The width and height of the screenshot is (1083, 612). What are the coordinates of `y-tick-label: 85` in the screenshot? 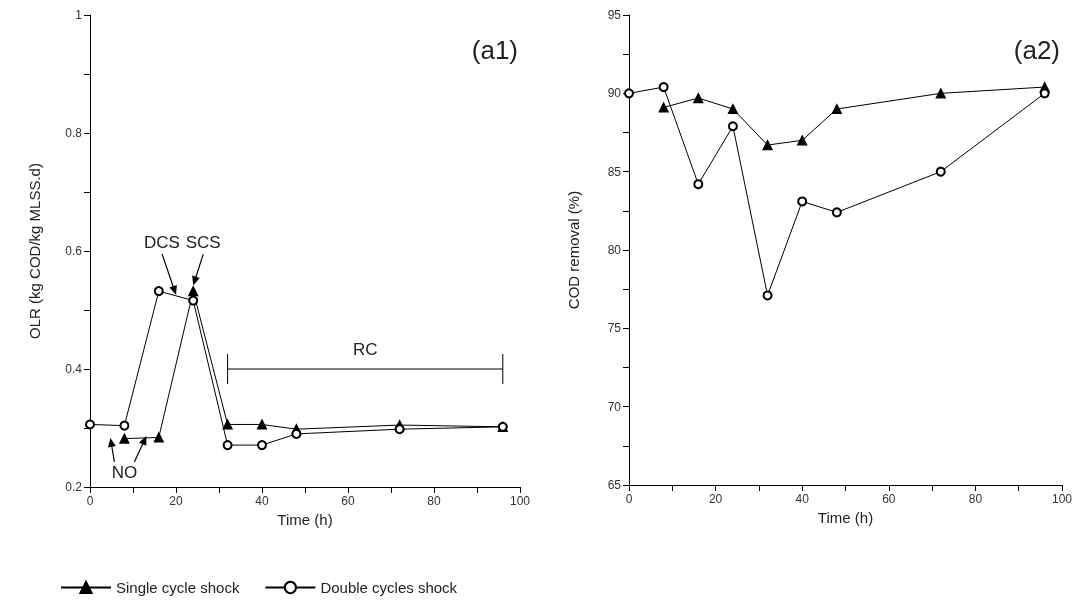 It's located at (614, 171).